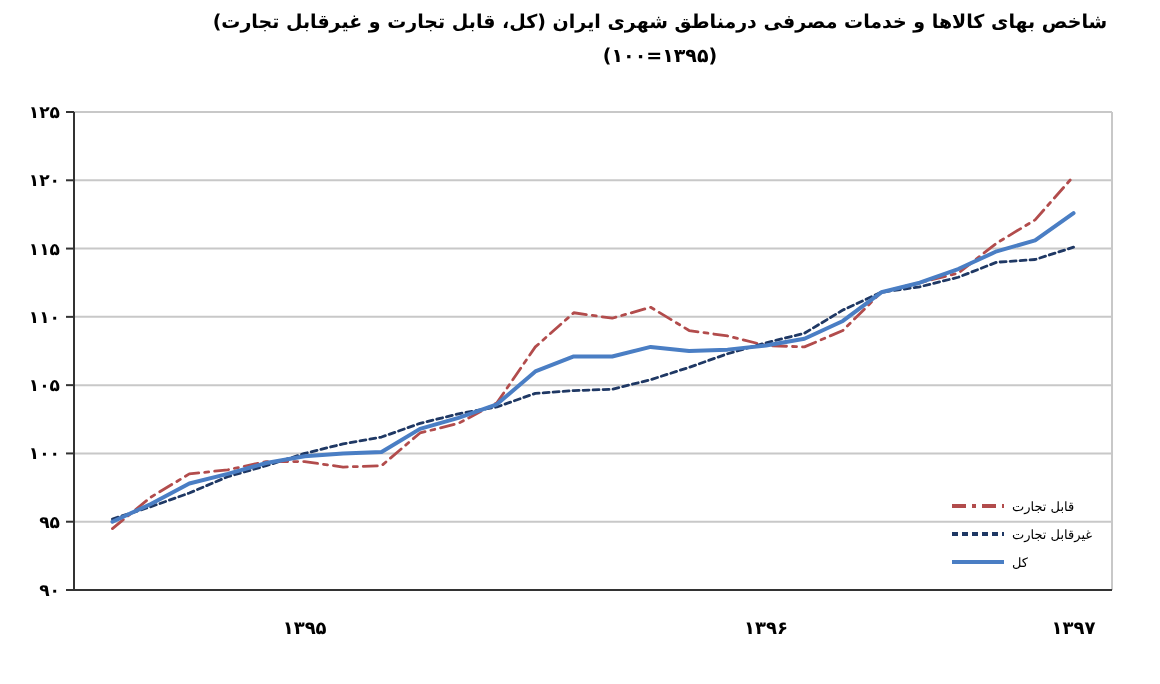  I want to click on y-tick-label: ۱۱۰, so click(44, 318).